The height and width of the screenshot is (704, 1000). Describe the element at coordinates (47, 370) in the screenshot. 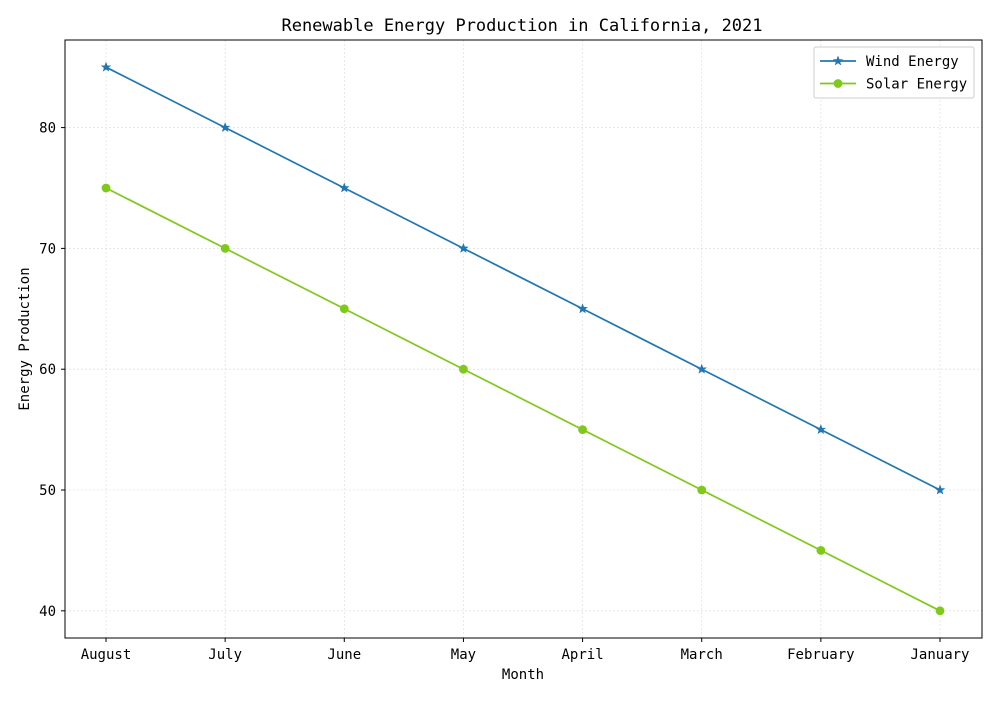

I see `y-tick-label: 60` at that location.